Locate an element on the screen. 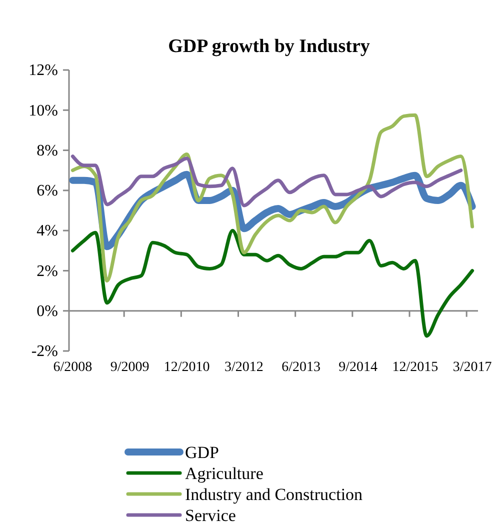  x-tick-label: 3/2017 is located at coordinates (472, 367).